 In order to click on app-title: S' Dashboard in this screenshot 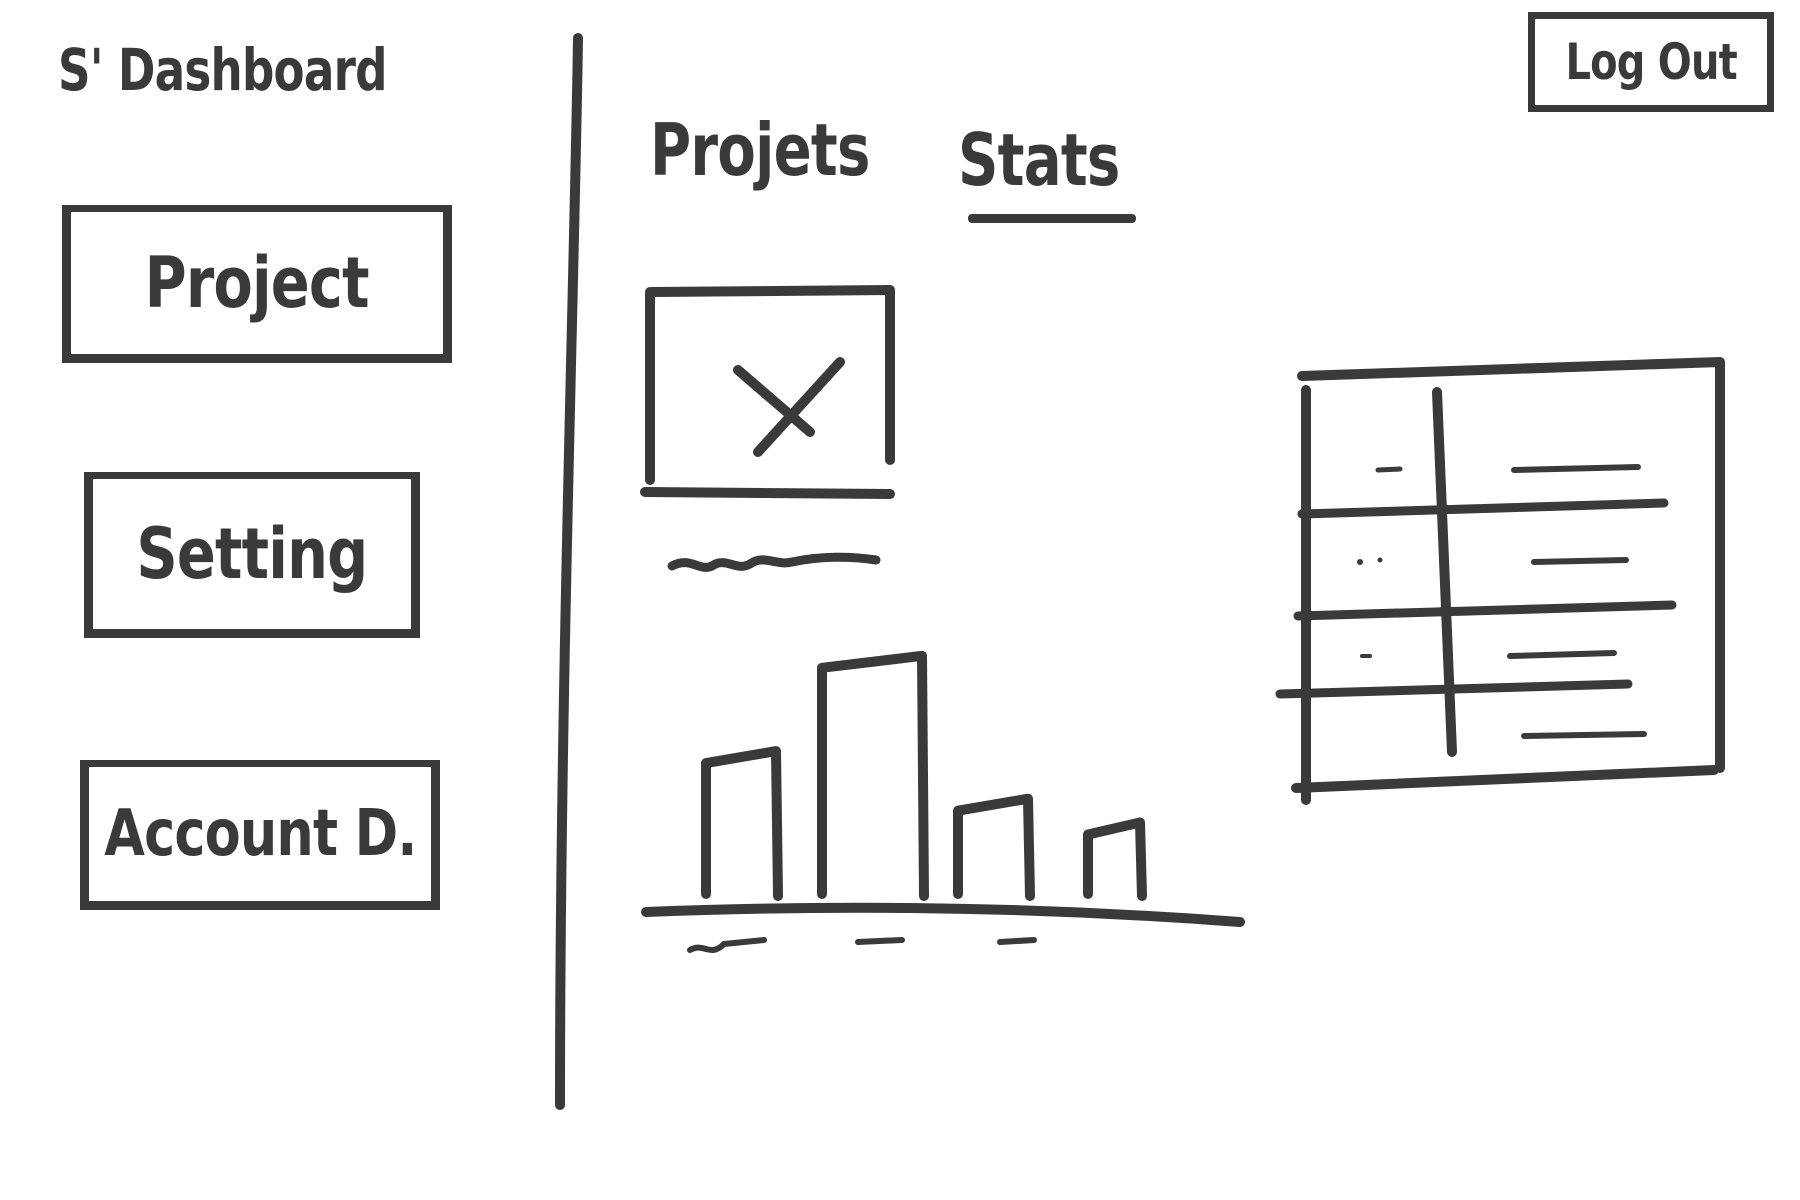, I will do `click(223, 70)`.